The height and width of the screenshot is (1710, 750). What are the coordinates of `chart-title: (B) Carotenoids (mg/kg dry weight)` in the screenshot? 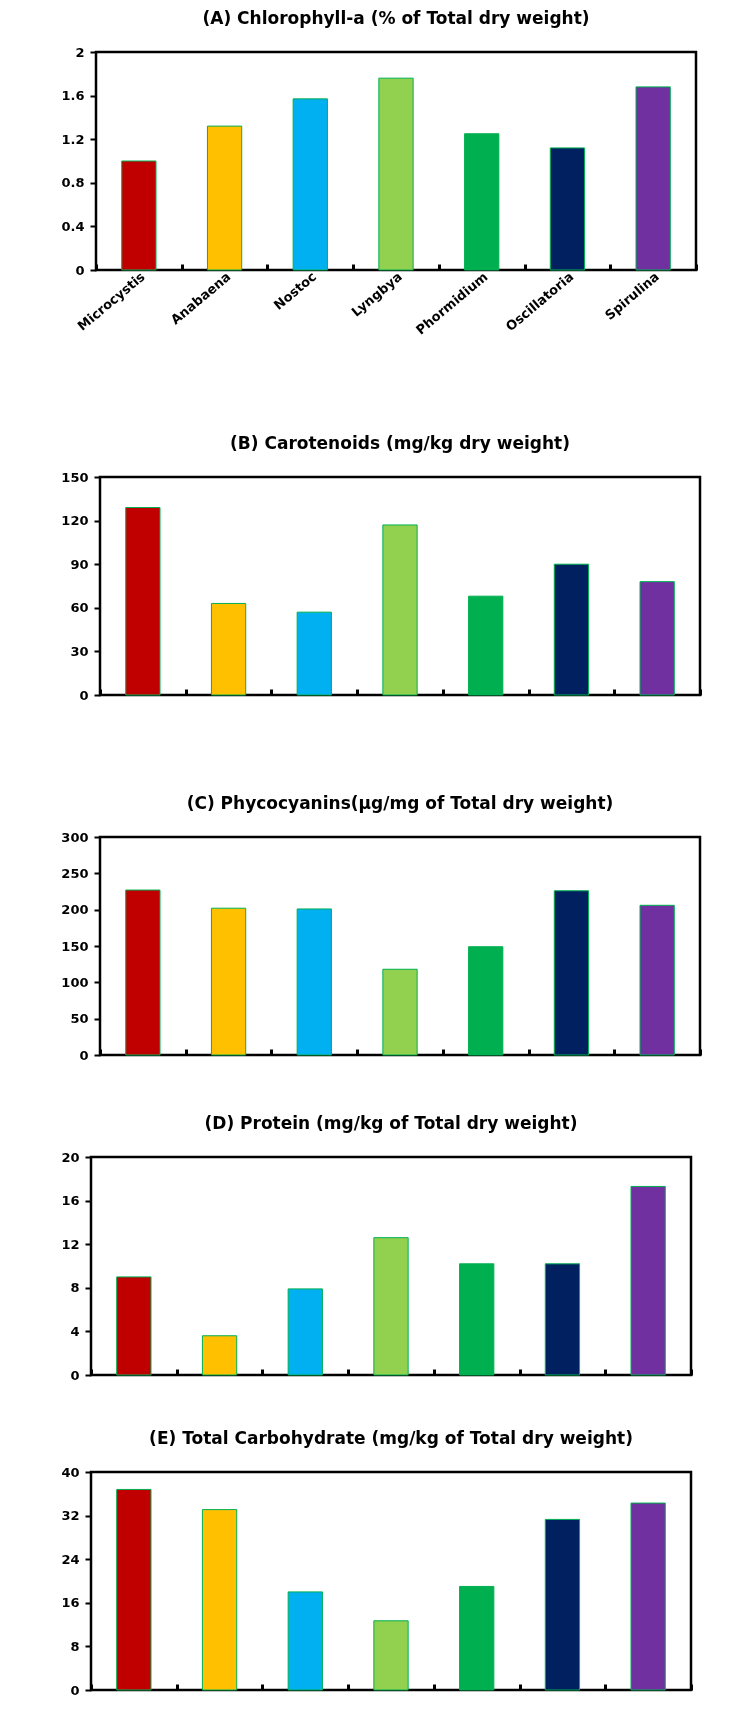 It's located at (400, 443).